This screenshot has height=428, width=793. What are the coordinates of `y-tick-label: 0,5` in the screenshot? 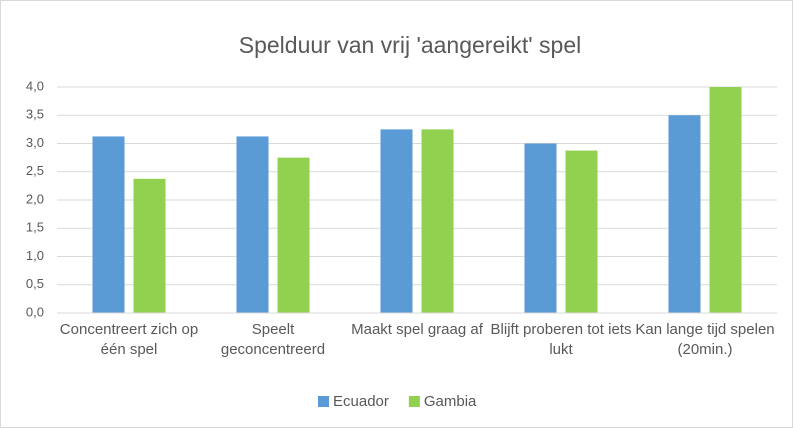 It's located at (35, 283).